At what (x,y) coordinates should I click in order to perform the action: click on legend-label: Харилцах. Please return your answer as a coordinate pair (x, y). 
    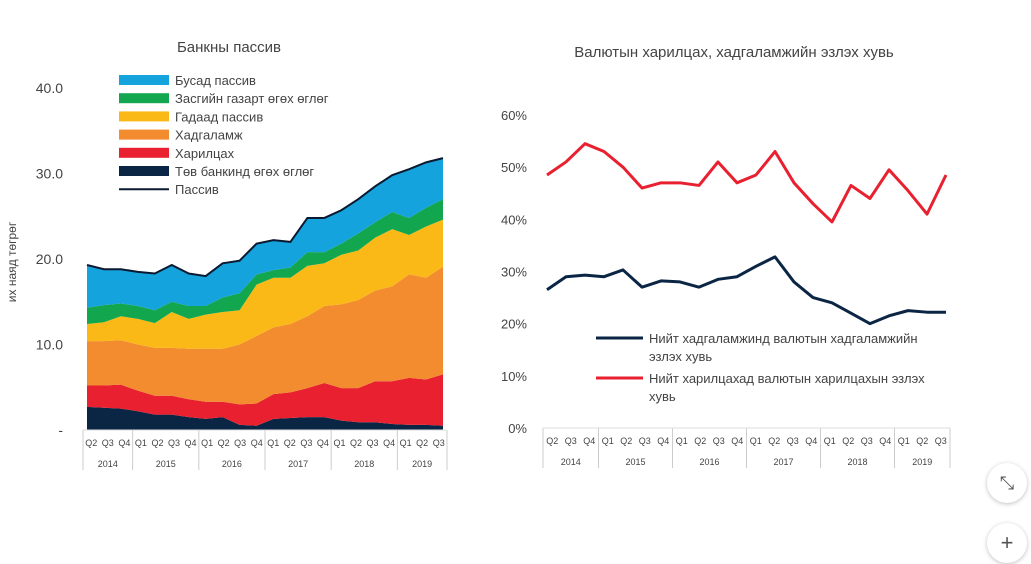
    Looking at the image, I should click on (205, 153).